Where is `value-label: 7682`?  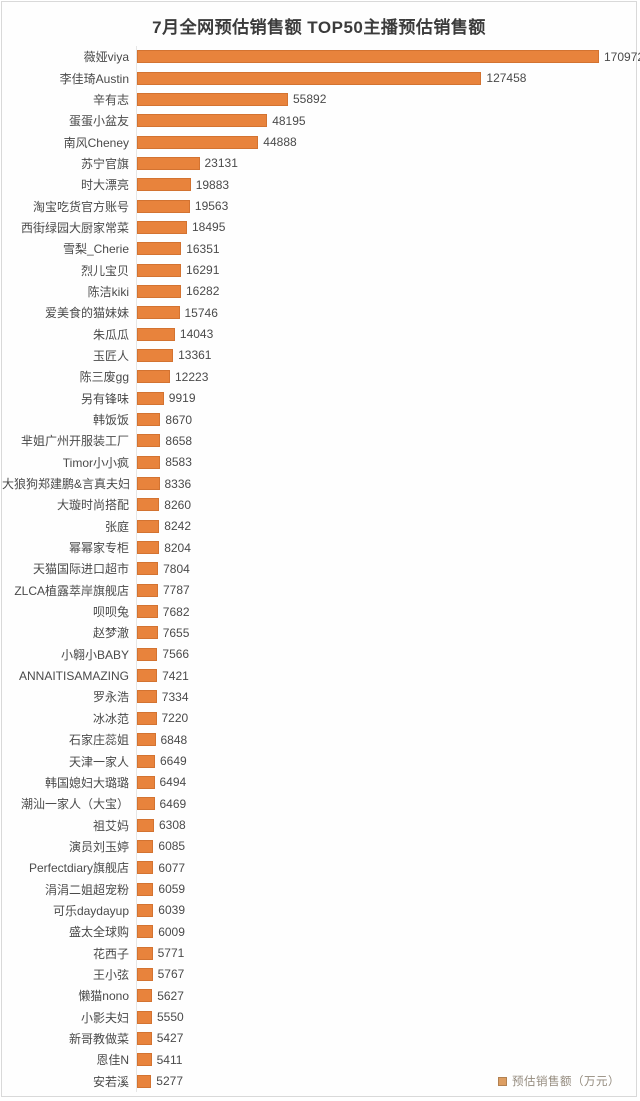 value-label: 7682 is located at coordinates (176, 611).